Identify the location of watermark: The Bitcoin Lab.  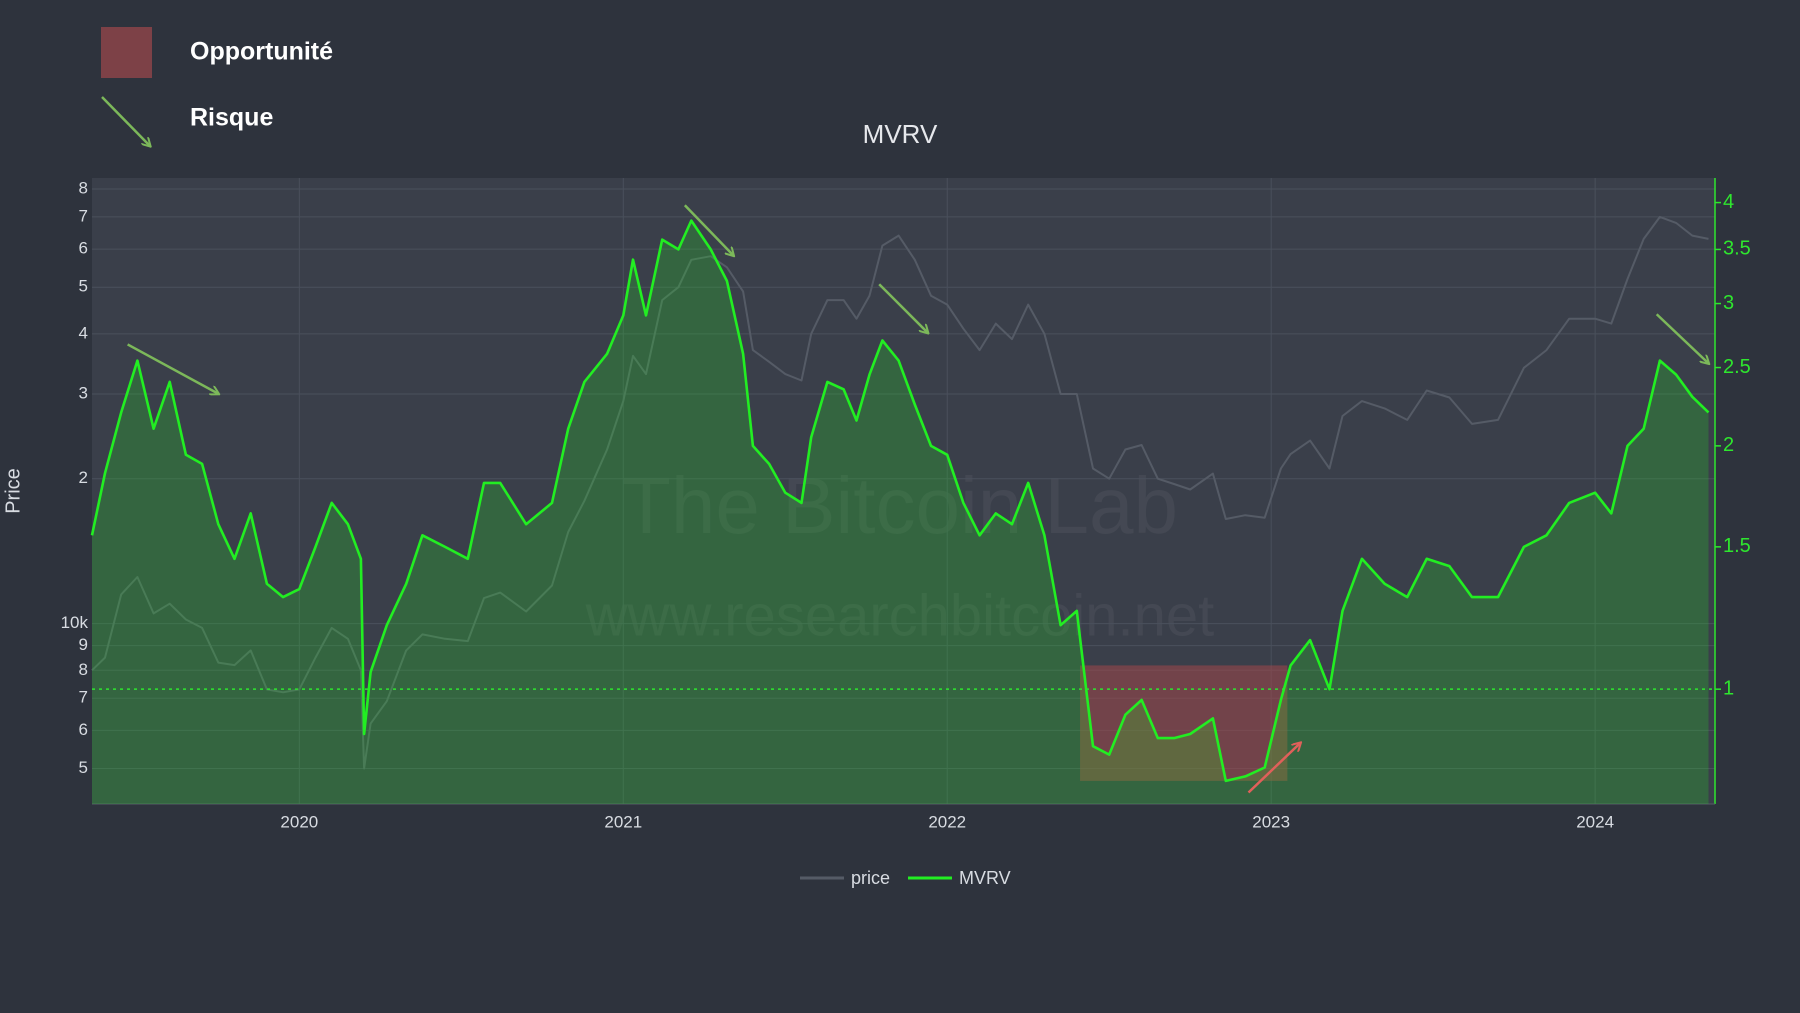
(900, 505).